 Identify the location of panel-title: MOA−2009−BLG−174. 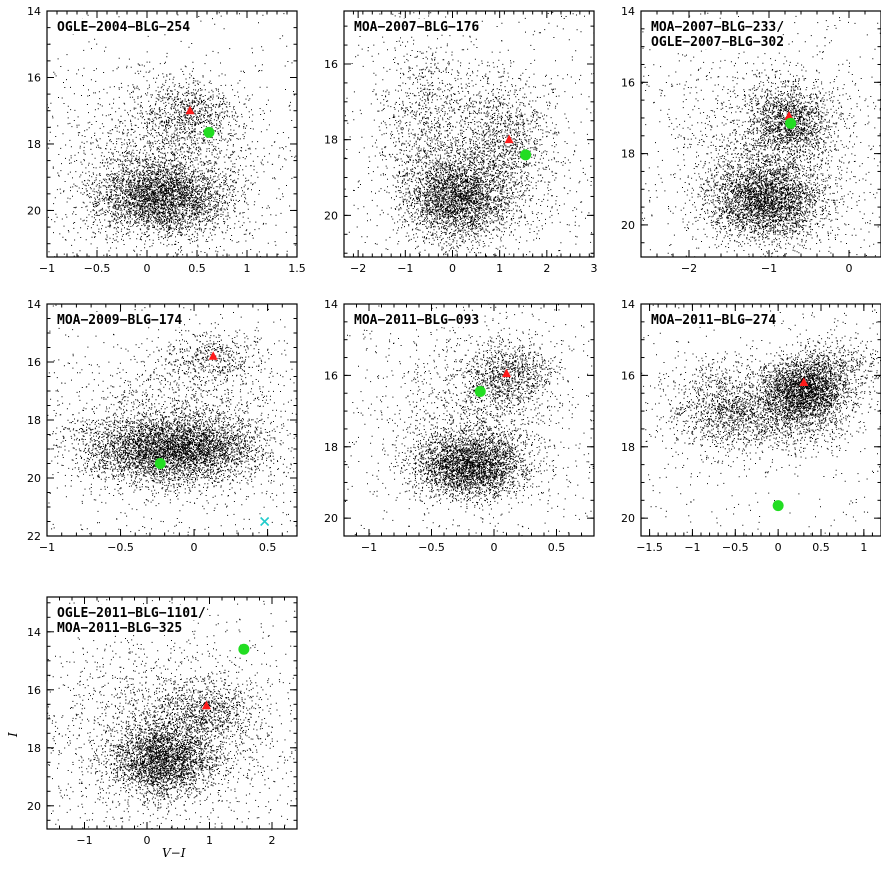
(119, 320).